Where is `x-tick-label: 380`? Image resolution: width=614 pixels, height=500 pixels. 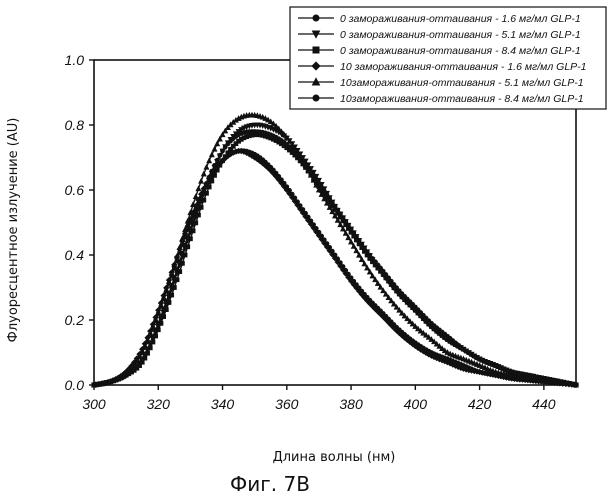
x-tick-label: 380 is located at coordinates (351, 404).